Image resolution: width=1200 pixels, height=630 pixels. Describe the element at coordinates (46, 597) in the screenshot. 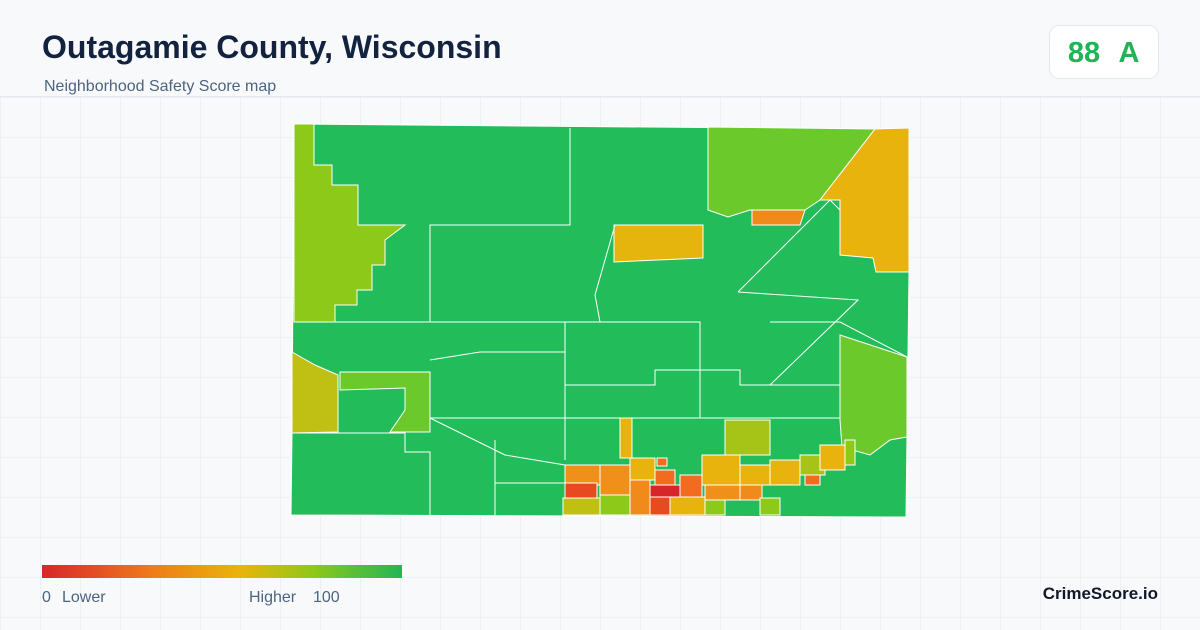

I see `legend-min: 0` at that location.